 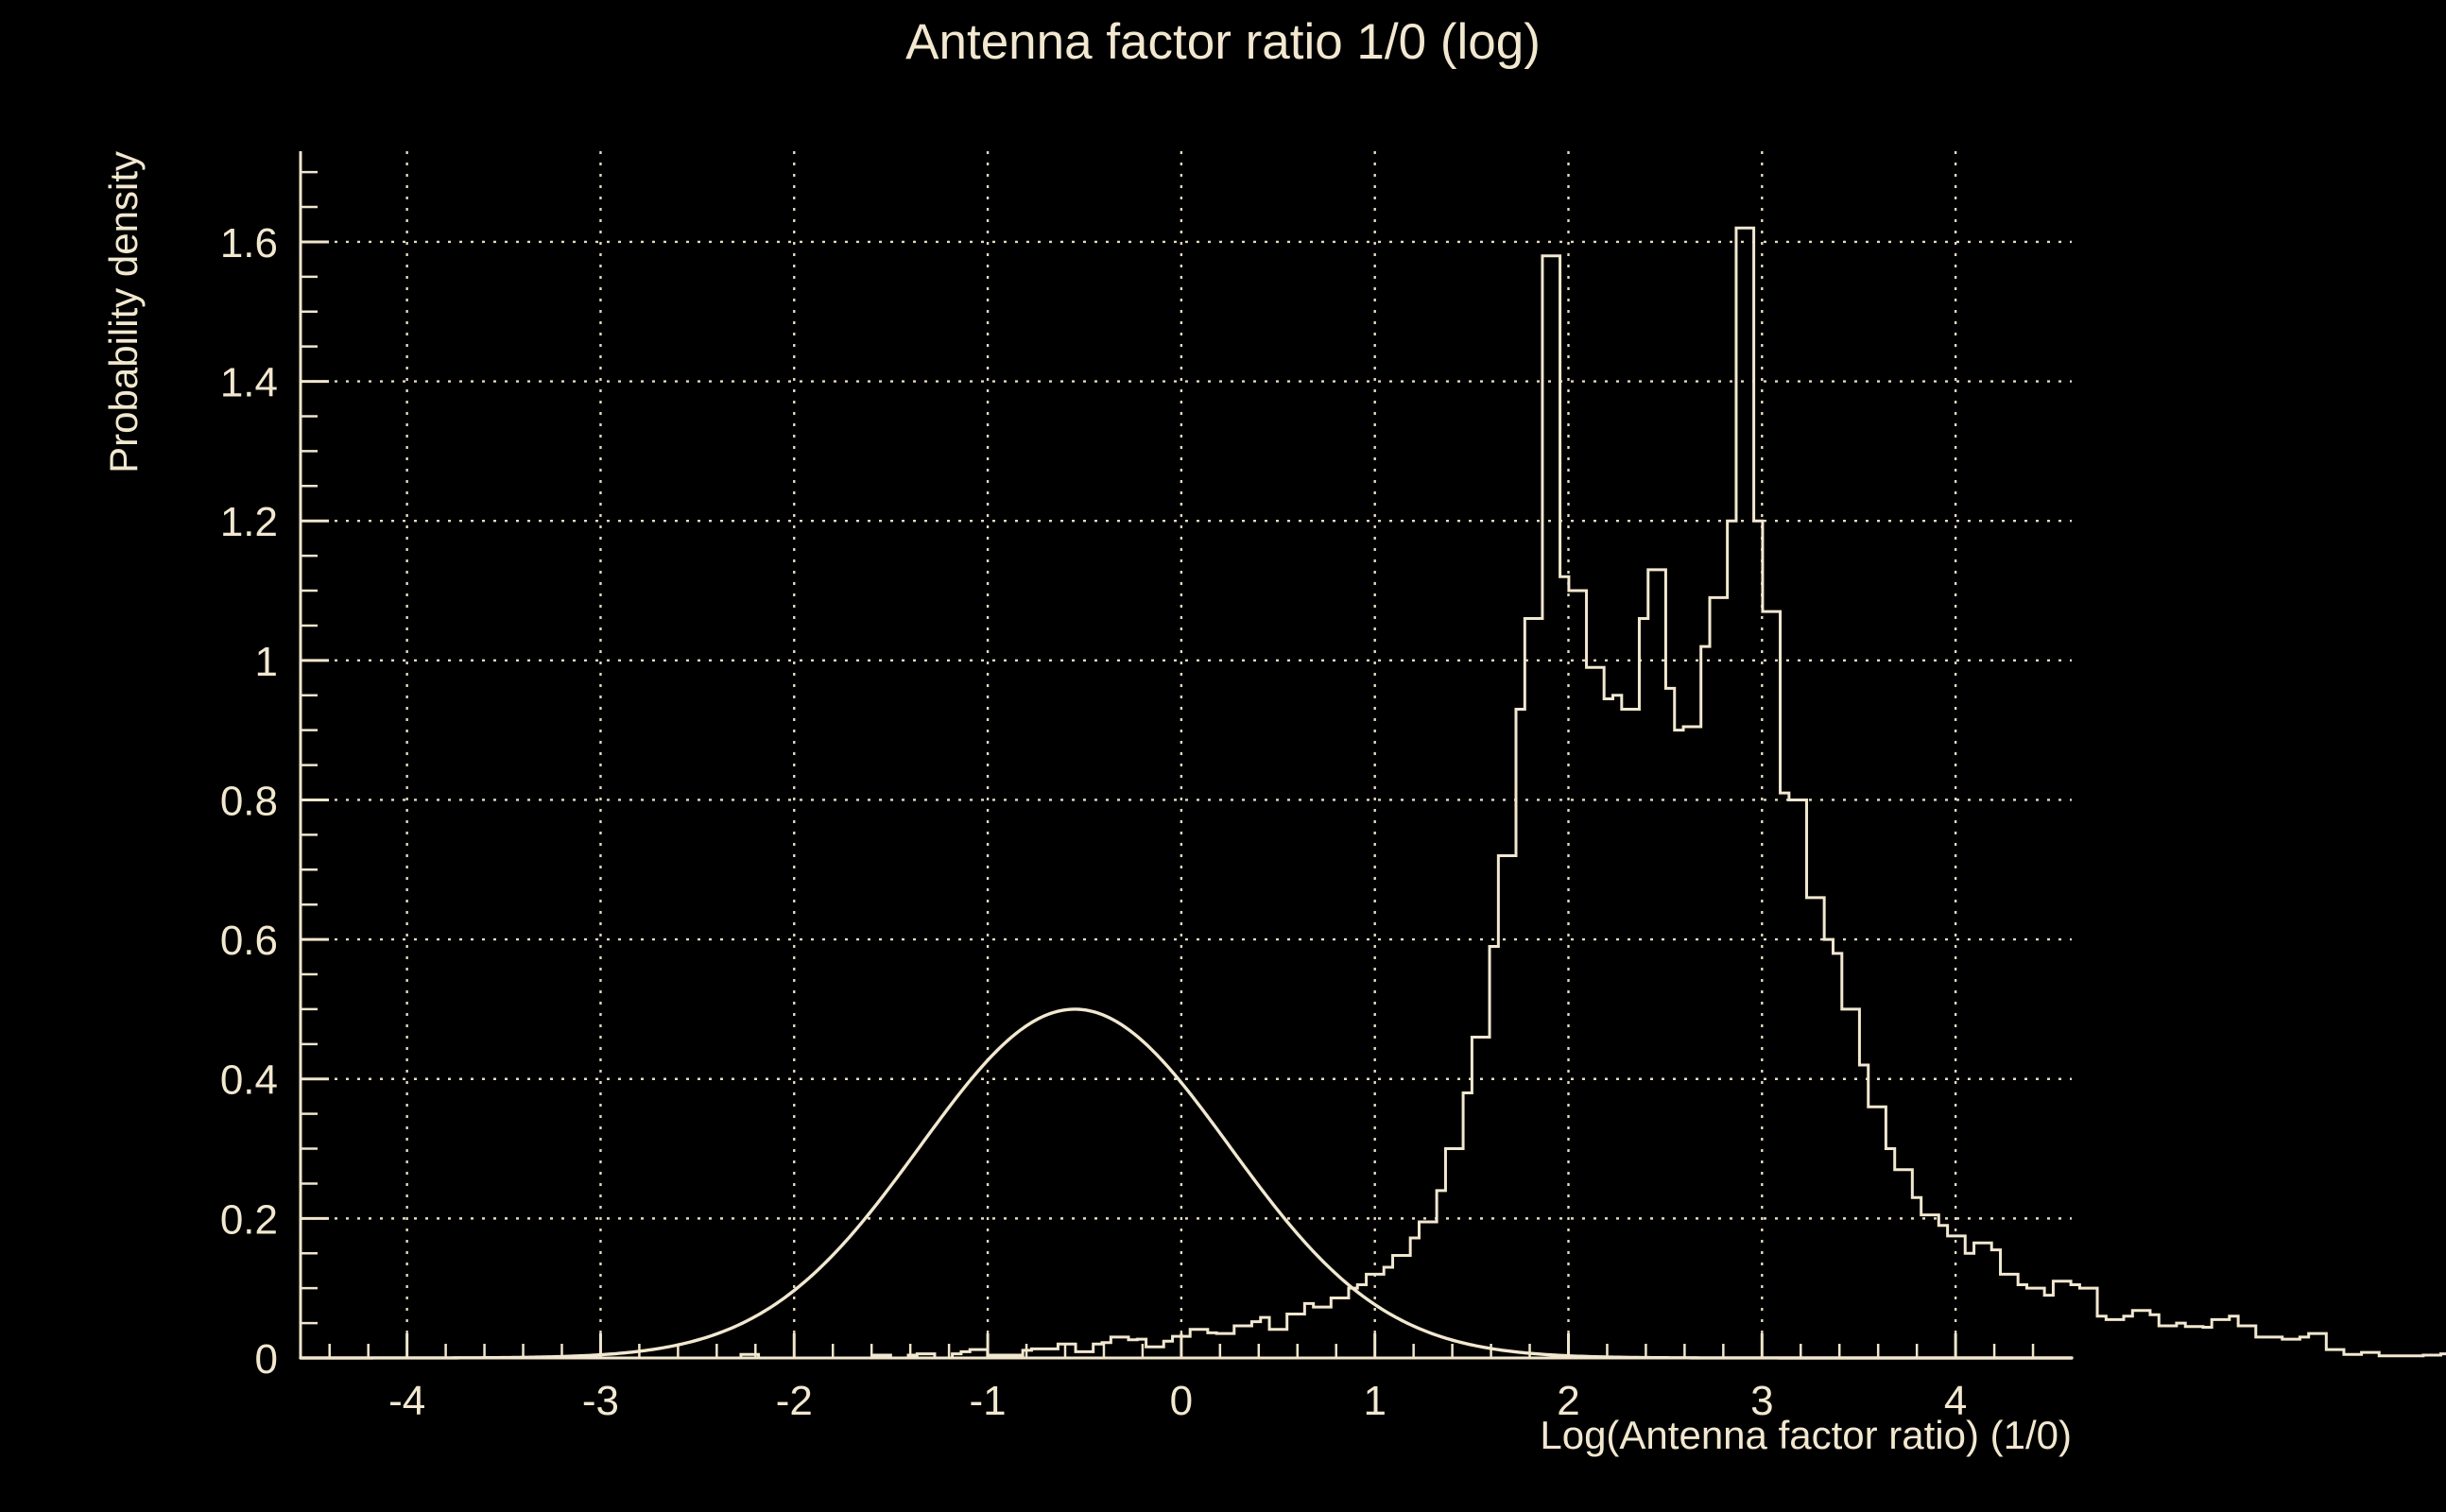 What do you see at coordinates (249, 522) in the screenshot?
I see `y-tick-label: 1.2` at bounding box center [249, 522].